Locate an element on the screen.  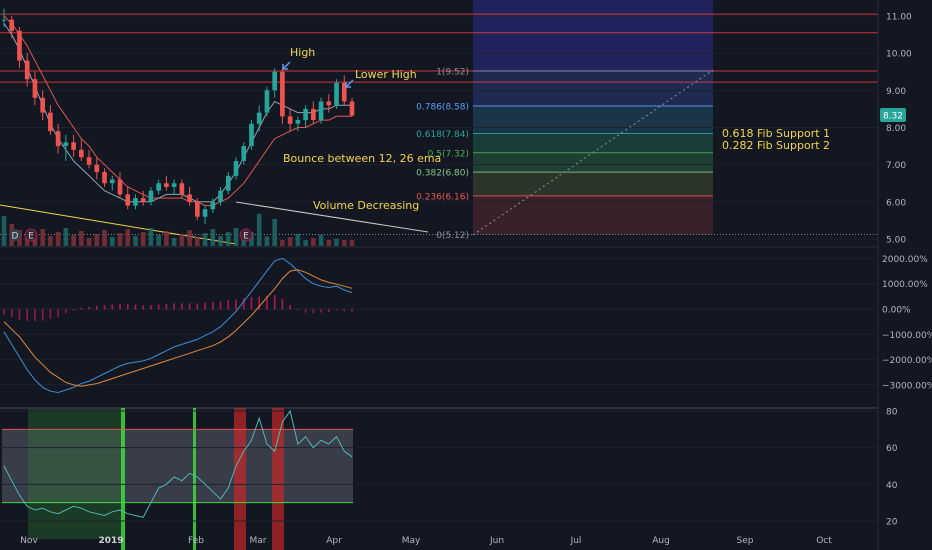
dividend-marker is located at coordinates (15, 235).